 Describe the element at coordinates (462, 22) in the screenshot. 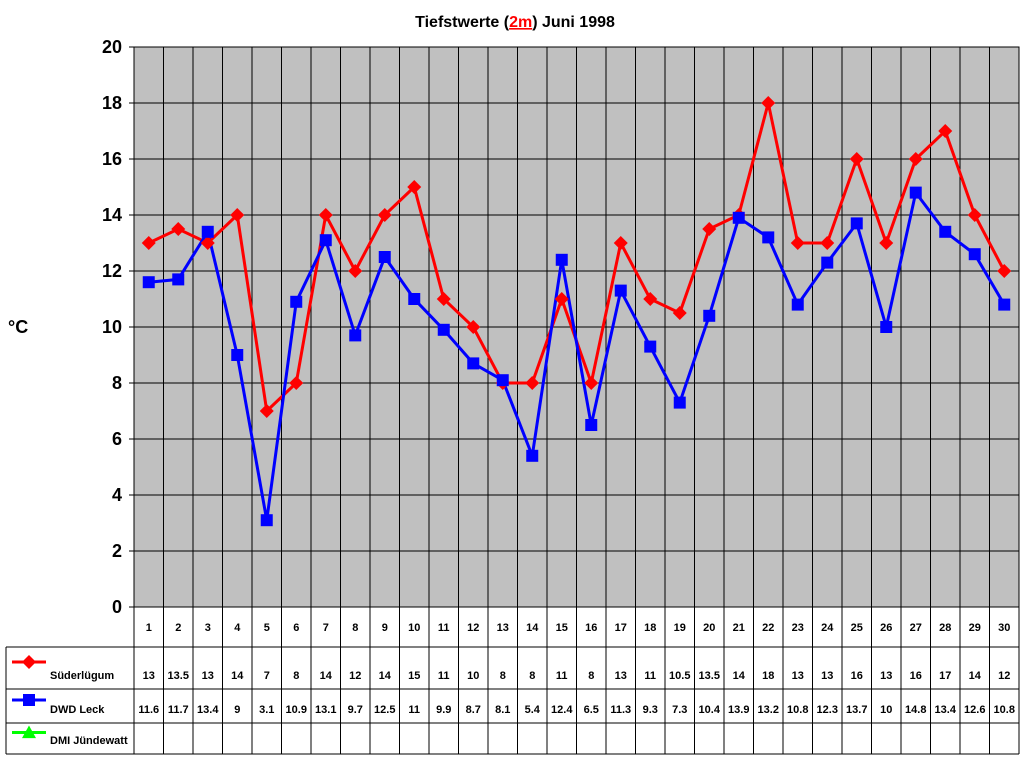

I see `title-prefix: Tiefstwerte (` at that location.